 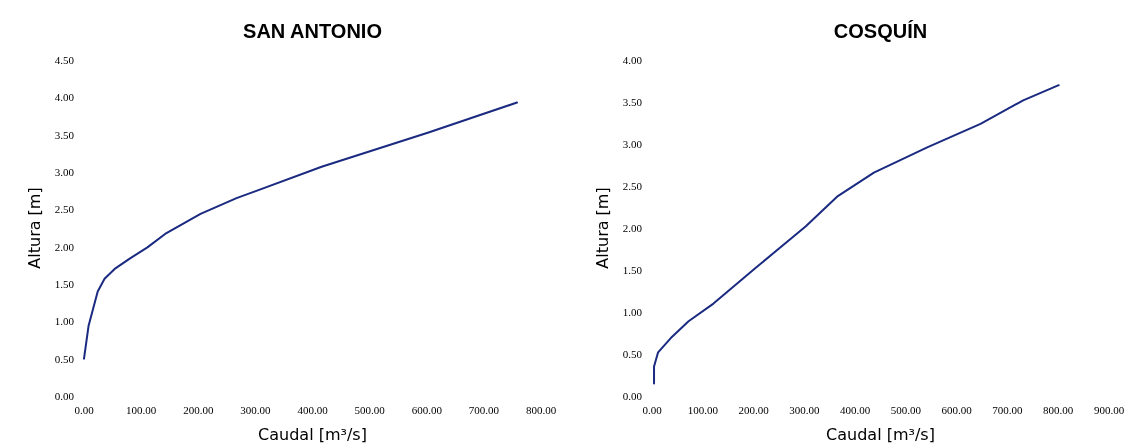 What do you see at coordinates (64, 59) in the screenshot?
I see `y-tick-label: 4.50` at bounding box center [64, 59].